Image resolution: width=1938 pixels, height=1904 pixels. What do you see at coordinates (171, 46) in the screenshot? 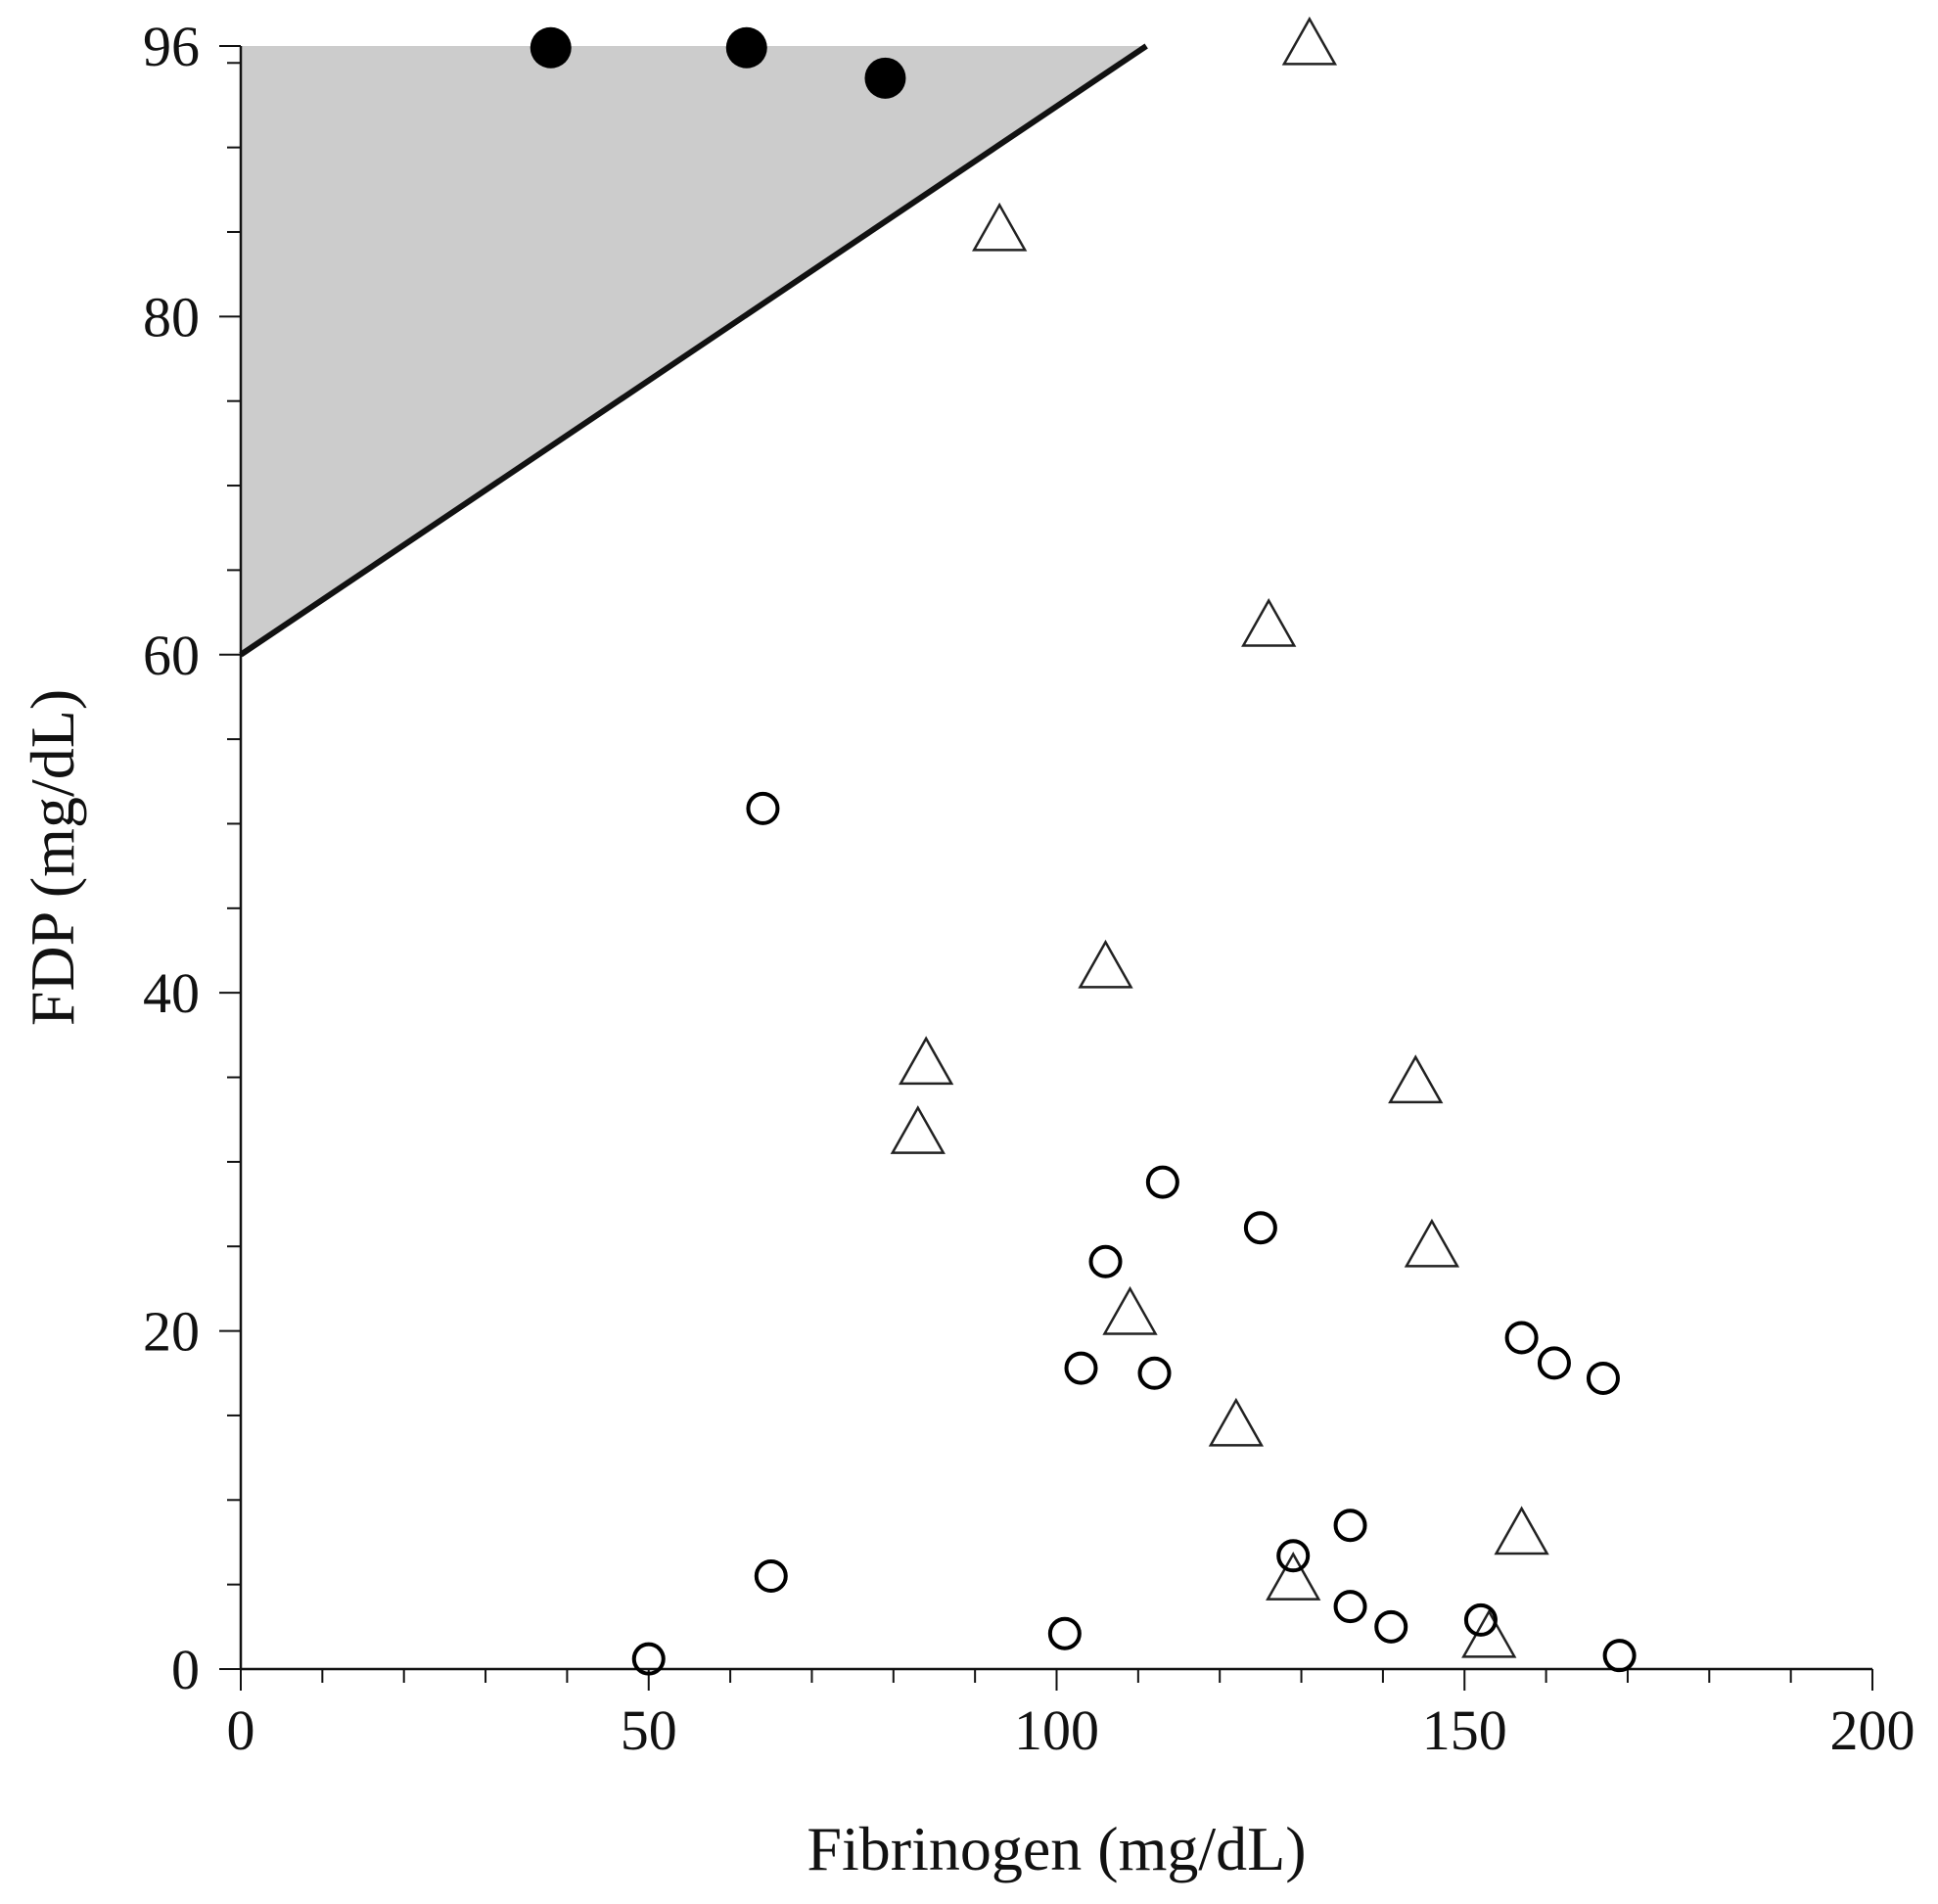
I see `y-tick-label: 96` at bounding box center [171, 46].